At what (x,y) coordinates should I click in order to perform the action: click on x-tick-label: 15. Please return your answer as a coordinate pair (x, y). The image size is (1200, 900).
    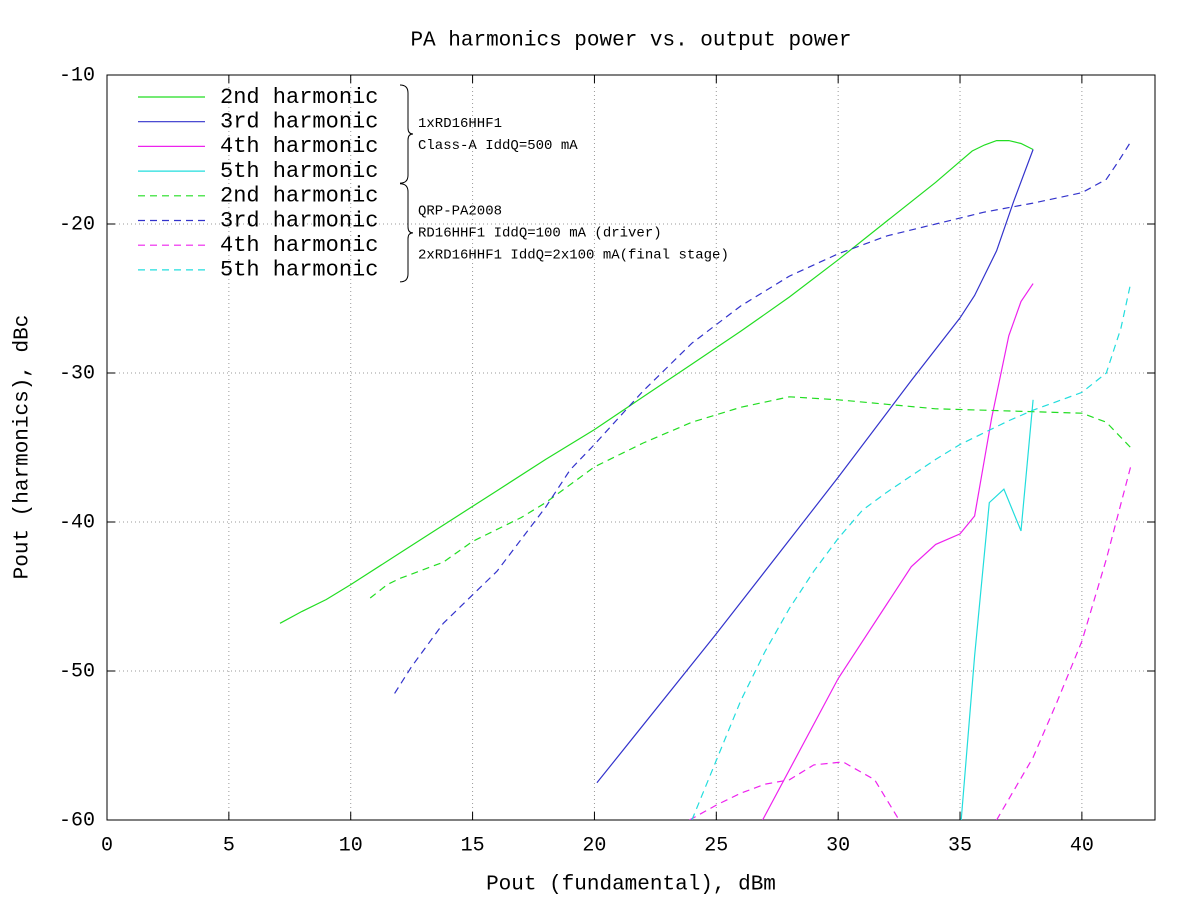
    Looking at the image, I should click on (473, 845).